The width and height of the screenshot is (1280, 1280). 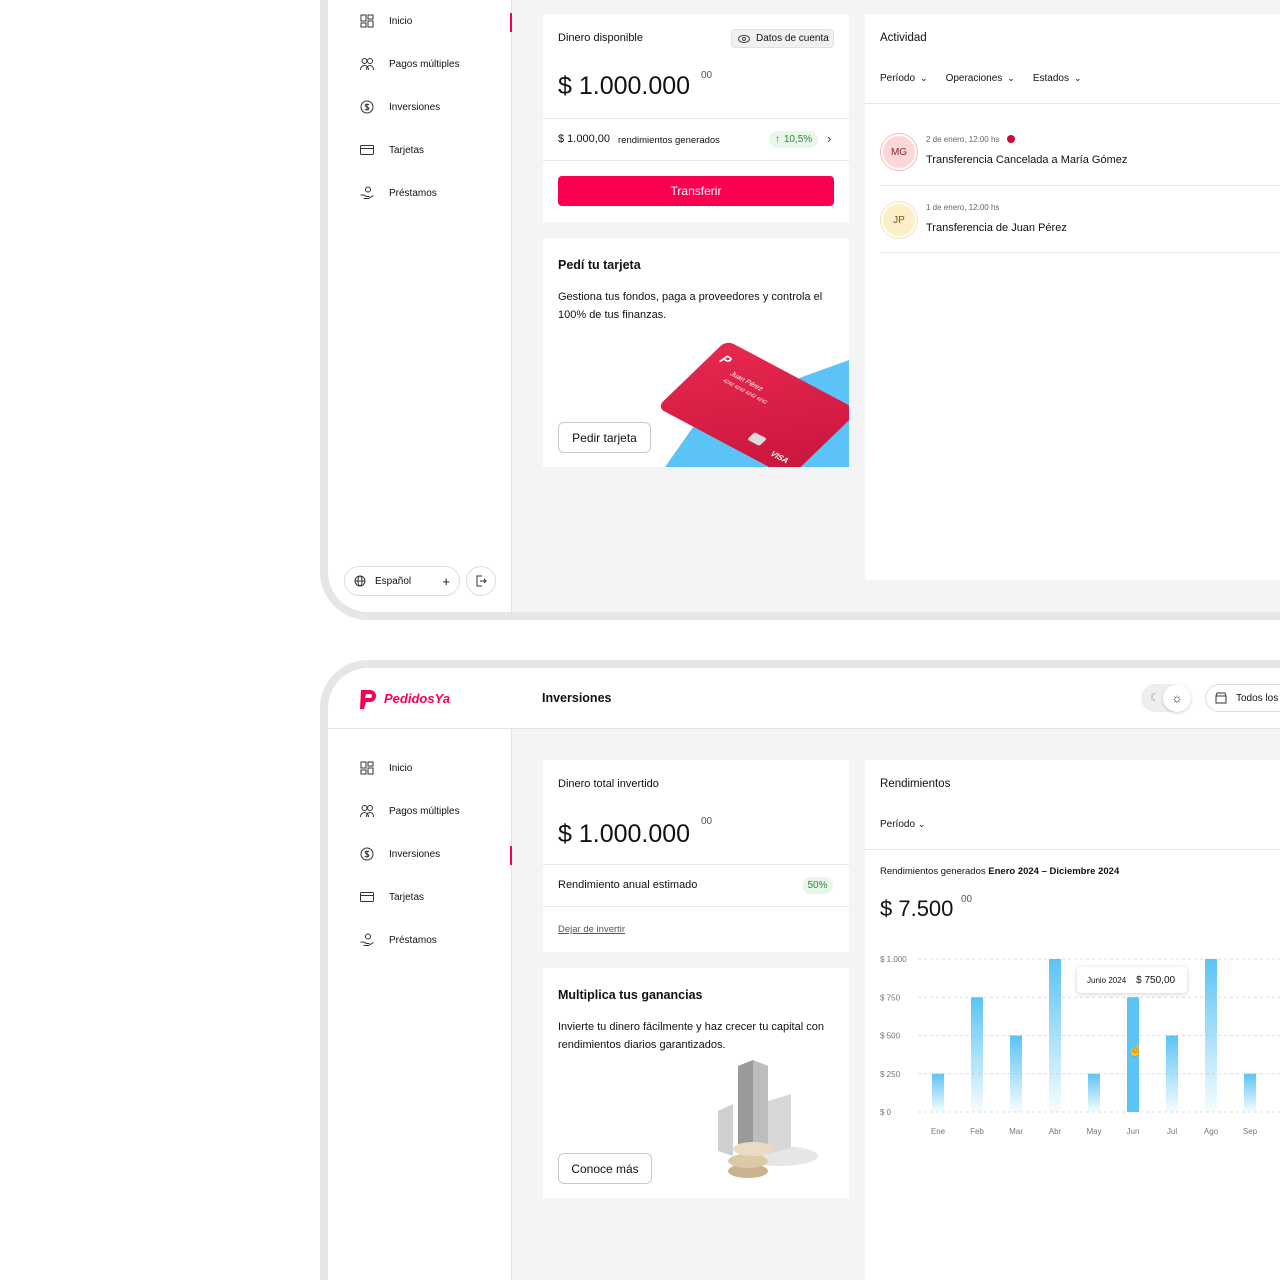 I want to click on filter-label: Operaciones, so click(x=974, y=78).